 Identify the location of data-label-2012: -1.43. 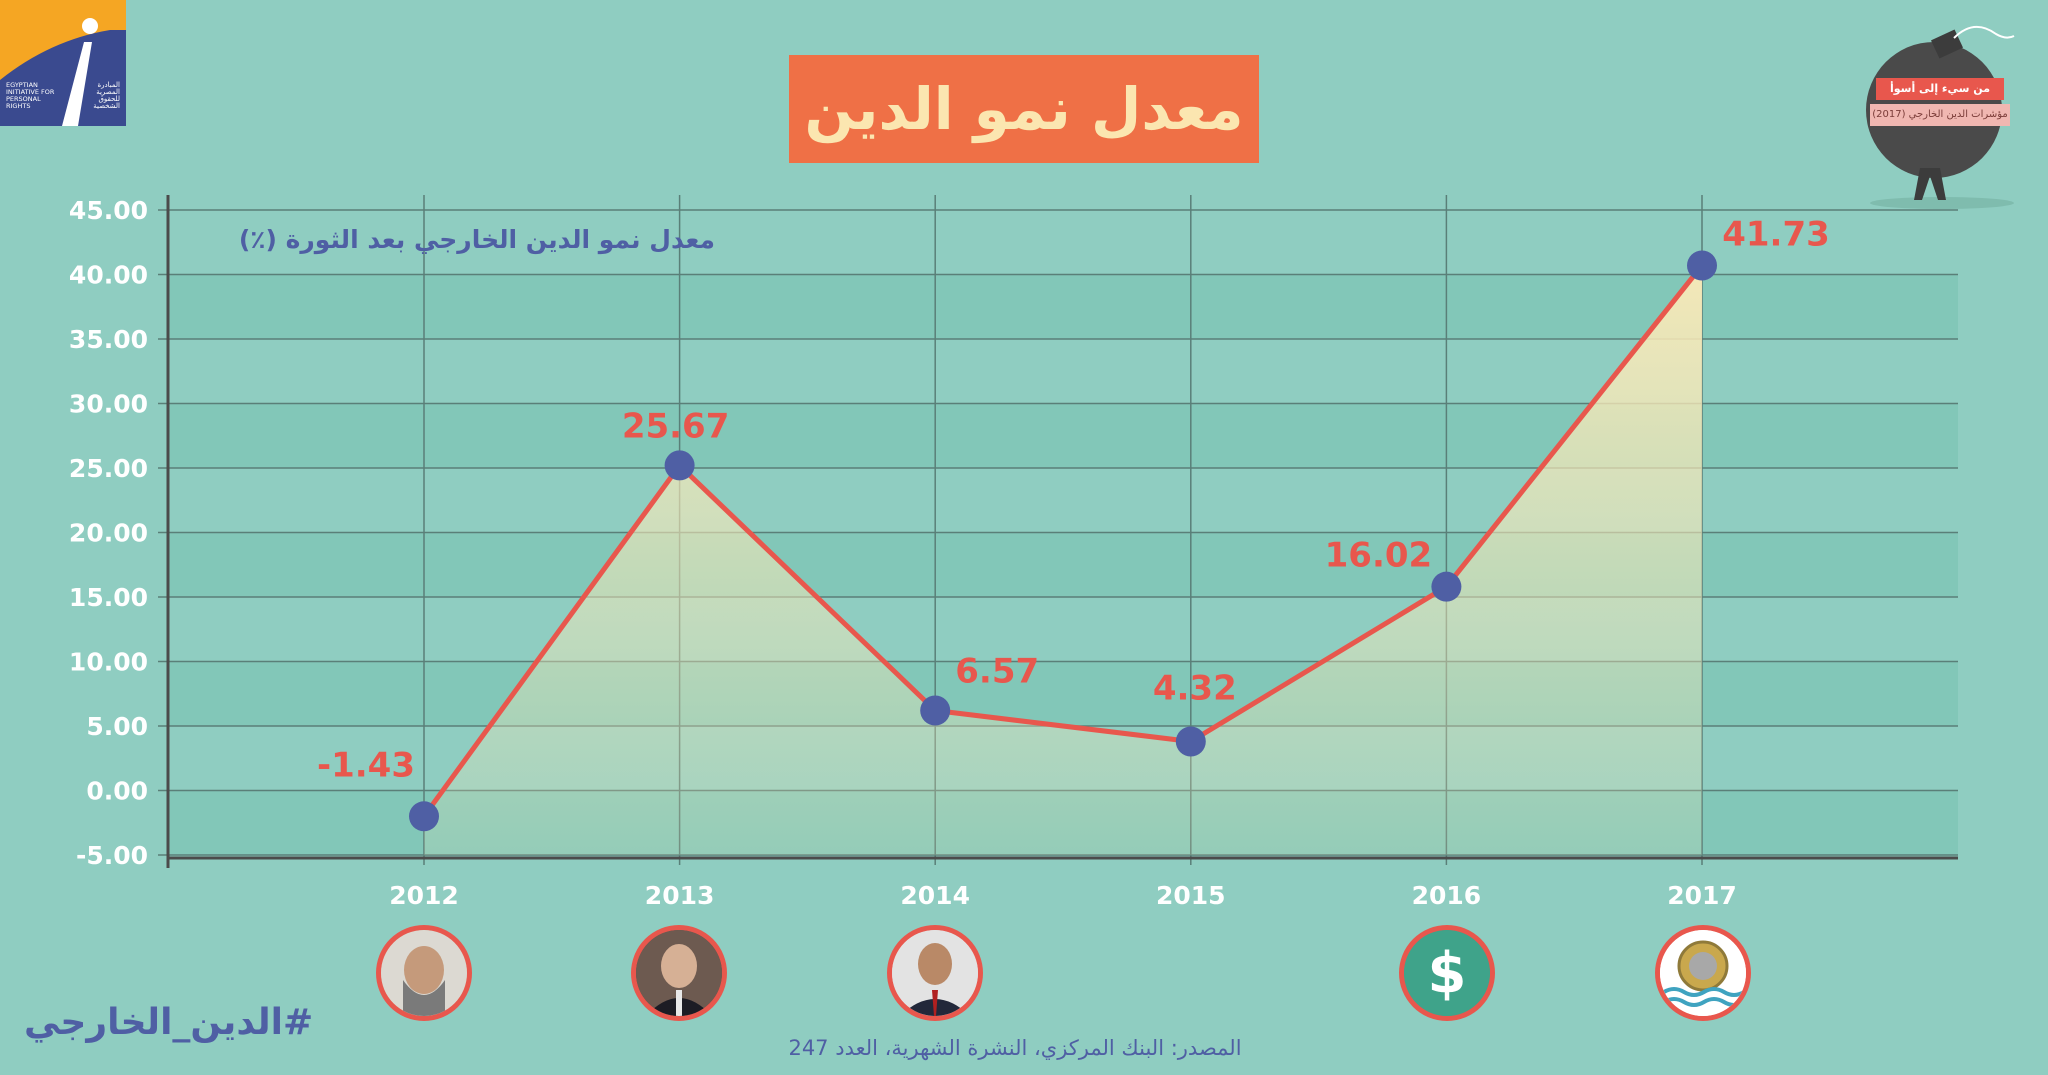
(366, 765).